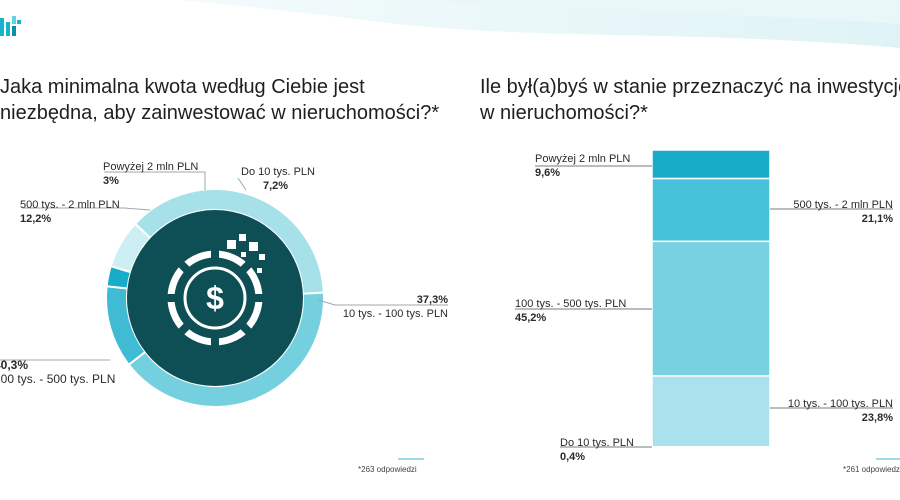 This screenshot has width=900, height=500. I want to click on bar-label-text: Do 10 tys. PLN, so click(597, 443).